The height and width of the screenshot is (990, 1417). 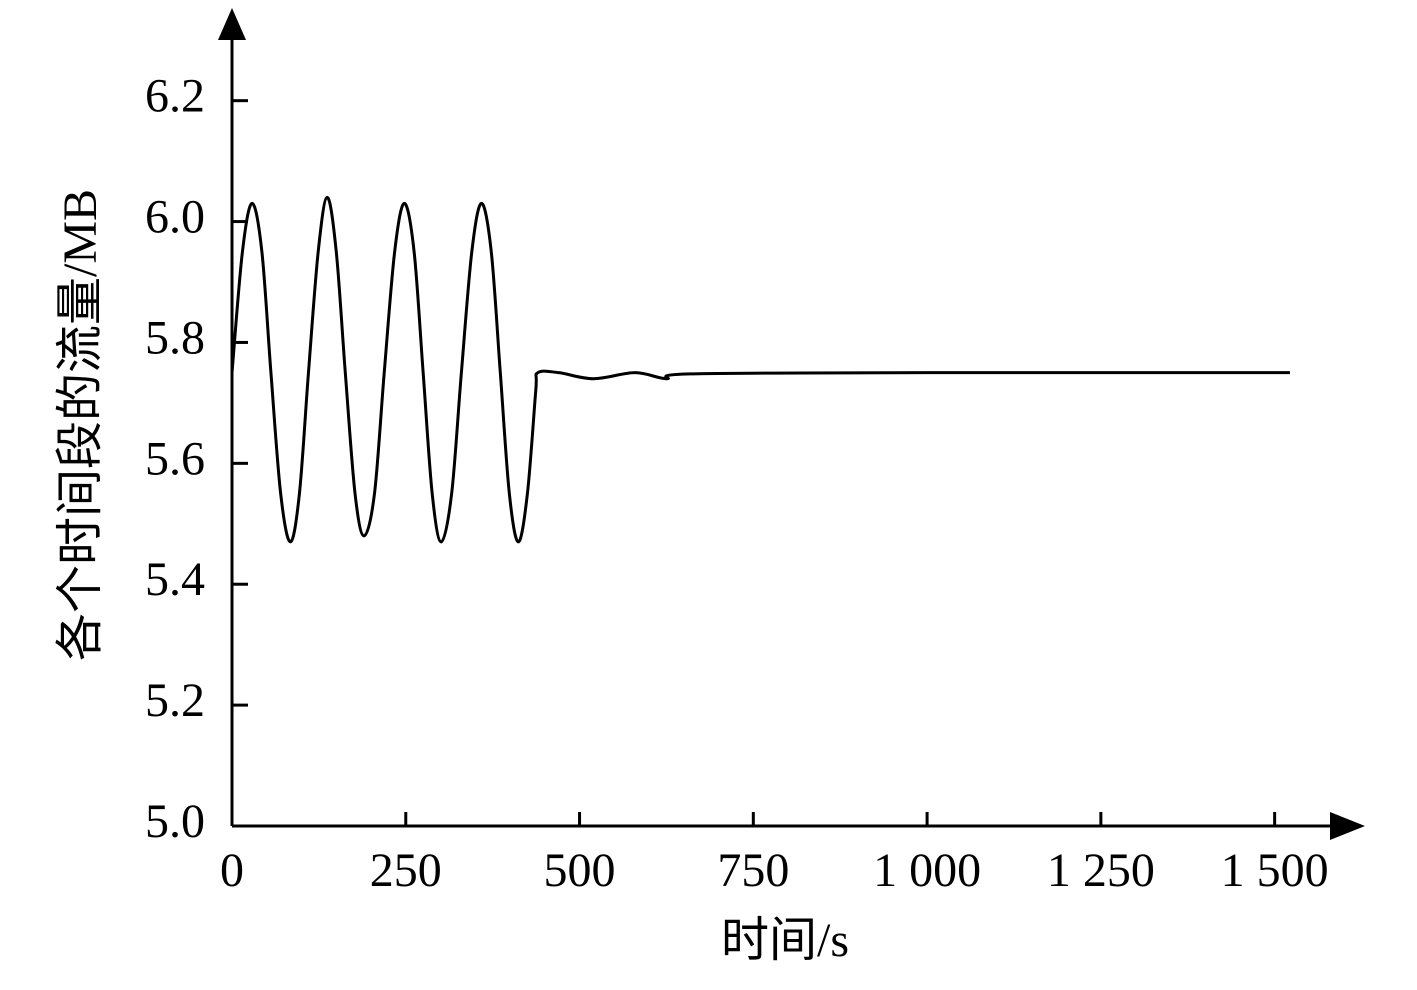 I want to click on x-tick-label: 1 250, so click(x=1101, y=870).